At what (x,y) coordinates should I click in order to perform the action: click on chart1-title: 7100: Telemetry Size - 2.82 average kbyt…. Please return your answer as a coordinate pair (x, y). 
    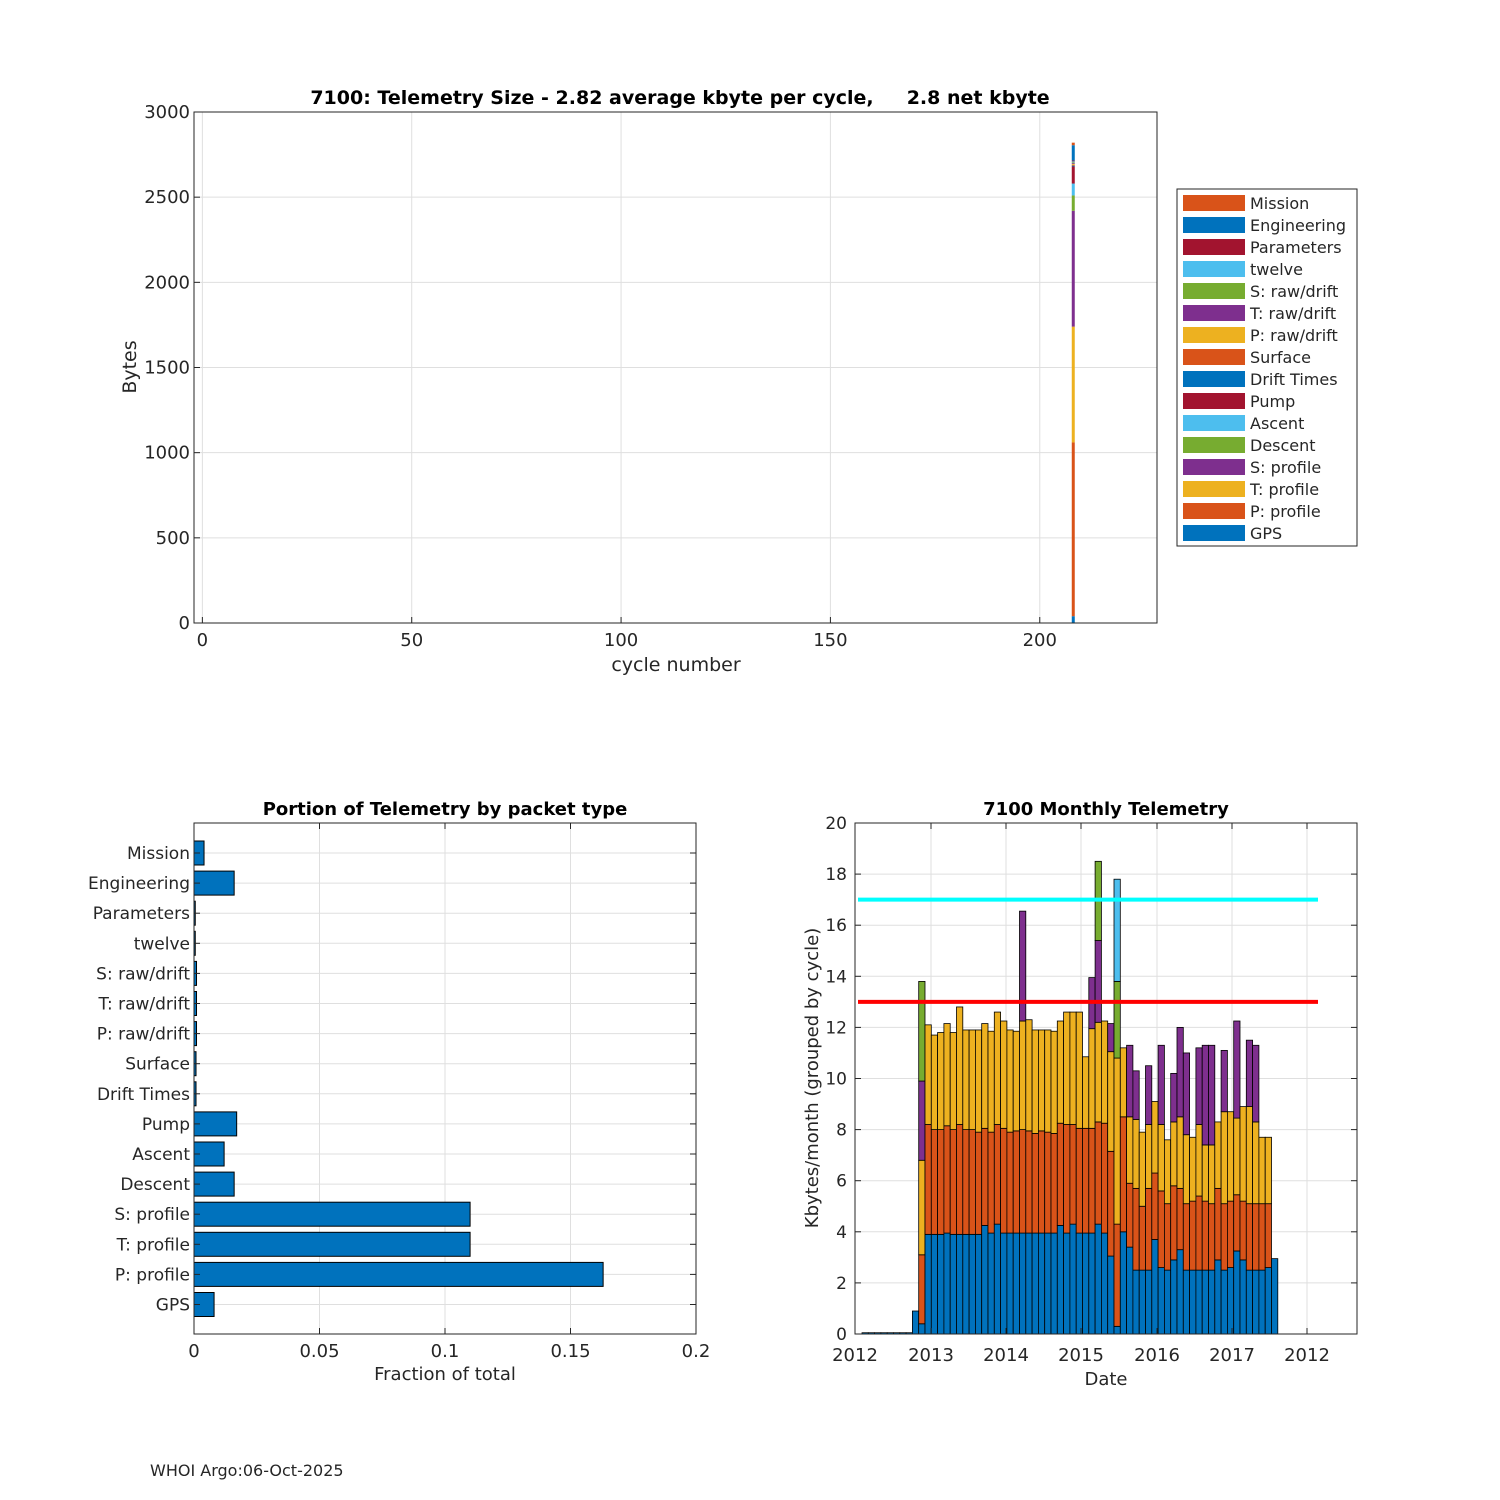
    Looking at the image, I should click on (679, 98).